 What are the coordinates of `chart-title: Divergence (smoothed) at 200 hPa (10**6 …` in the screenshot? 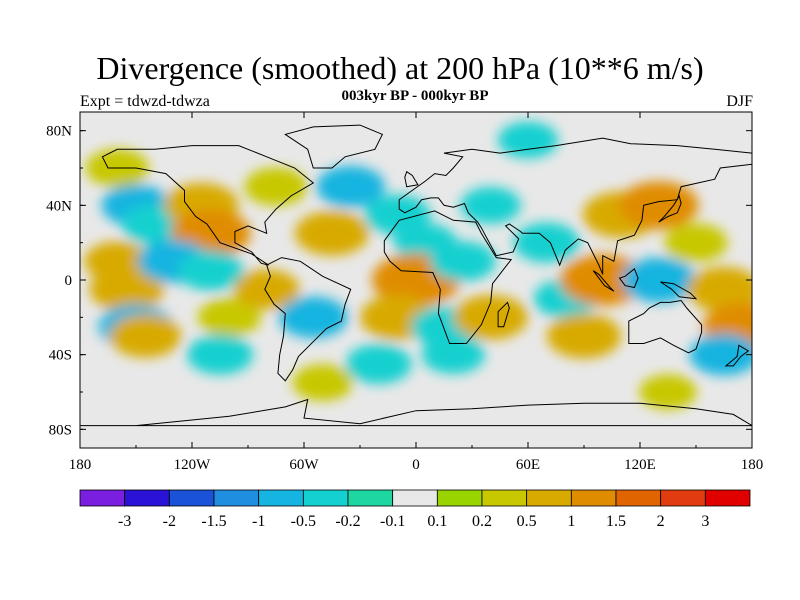 It's located at (400, 68).